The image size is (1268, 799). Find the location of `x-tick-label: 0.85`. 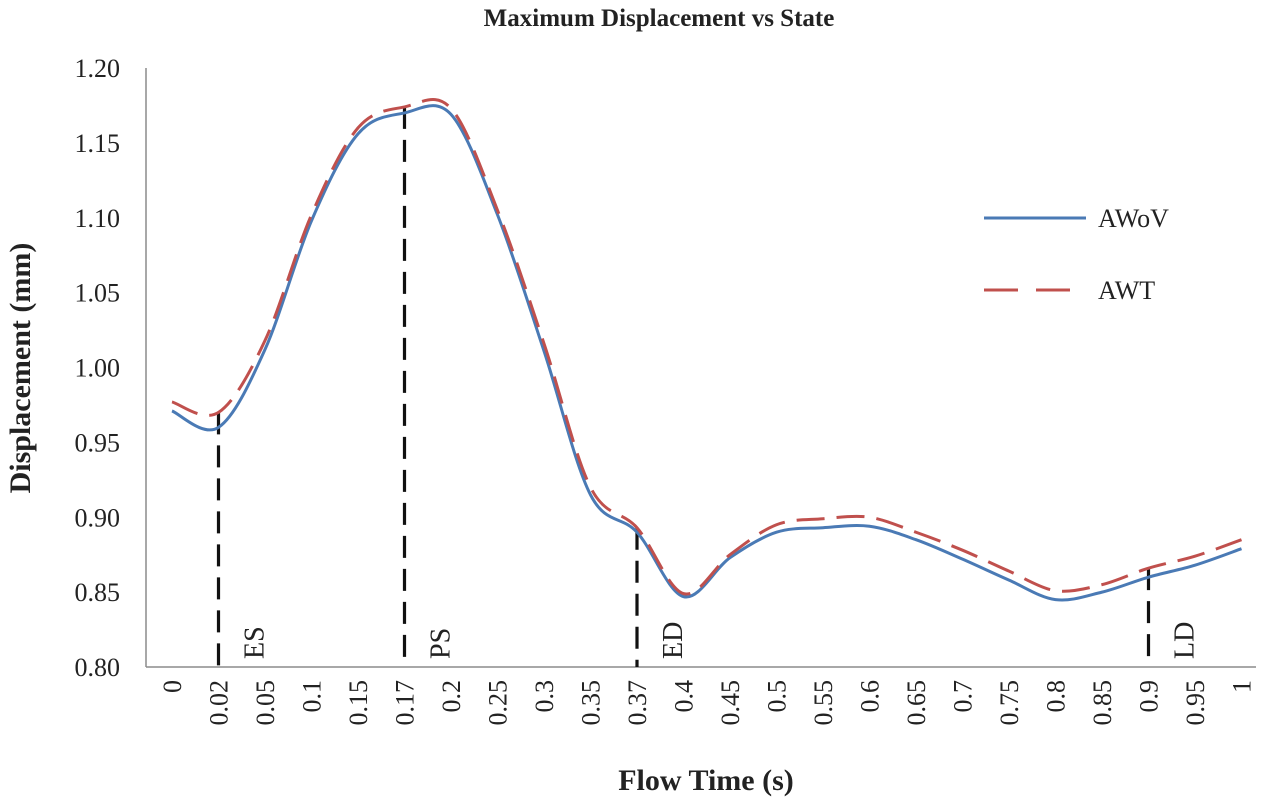

x-tick-label: 0.85 is located at coordinates (1102, 703).